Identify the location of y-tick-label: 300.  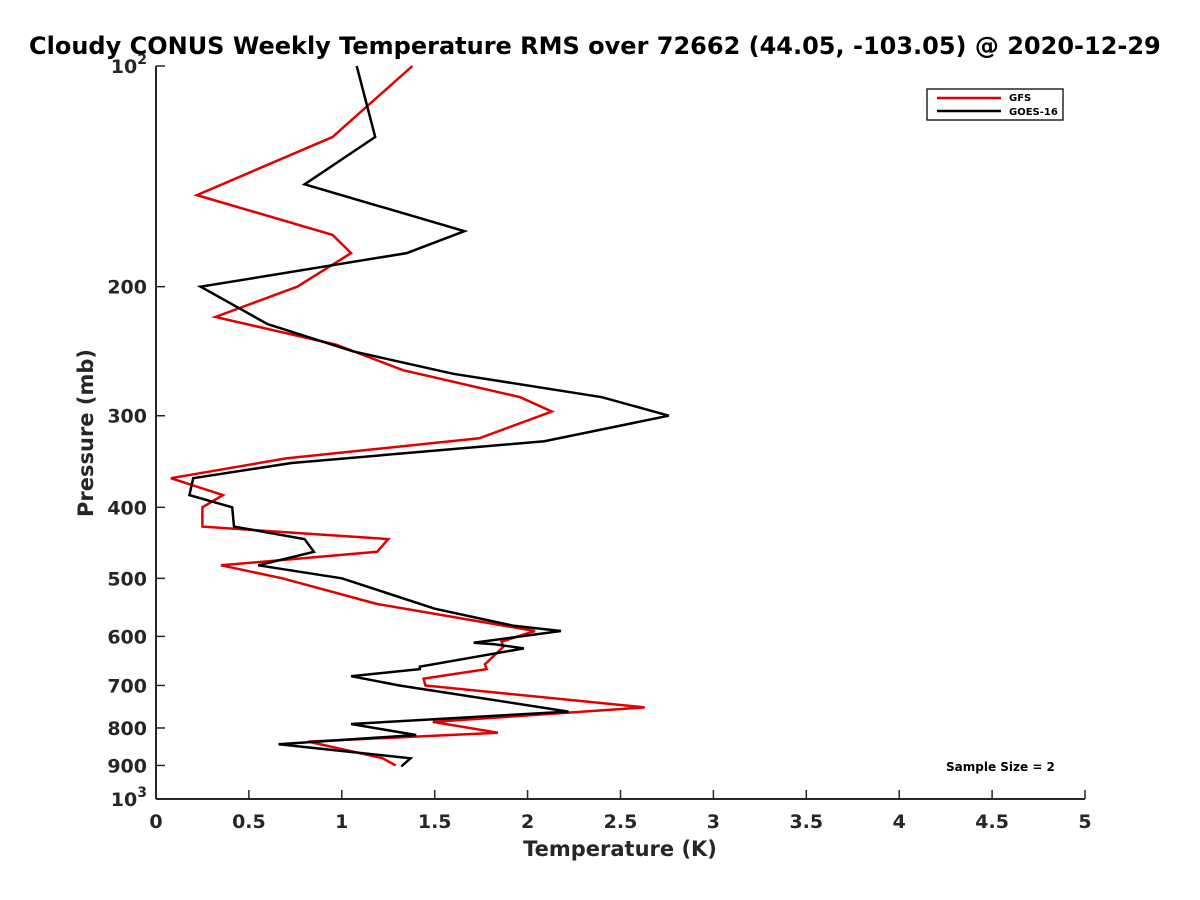
(127, 417).